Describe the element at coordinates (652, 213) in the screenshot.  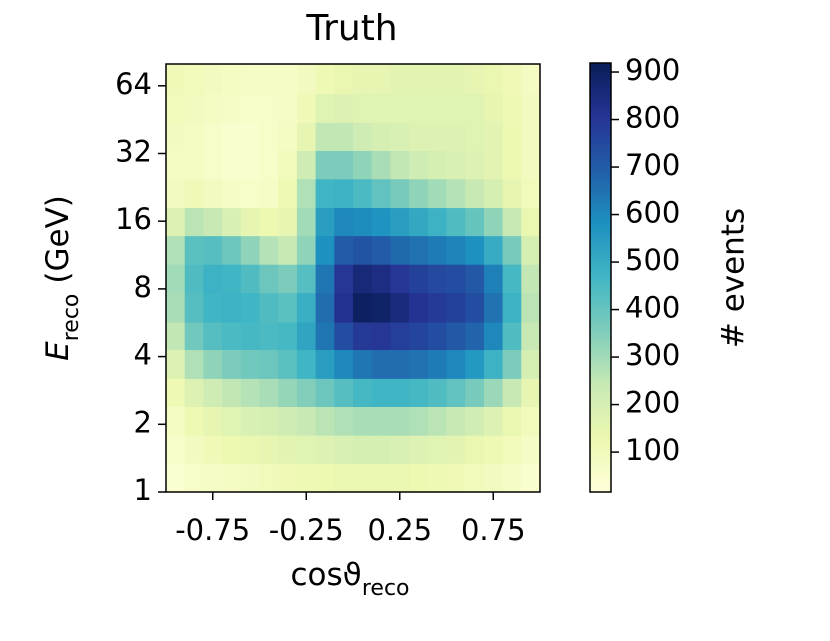
I see `colorbar-tick-label: 600` at that location.